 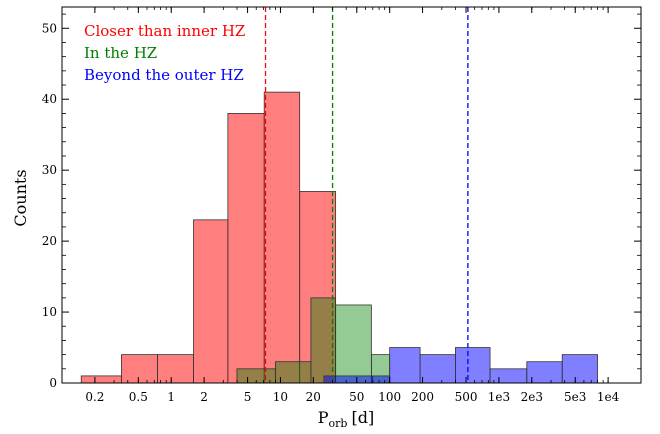 I want to click on x-tick-label-13: 5e3, so click(x=575, y=397).